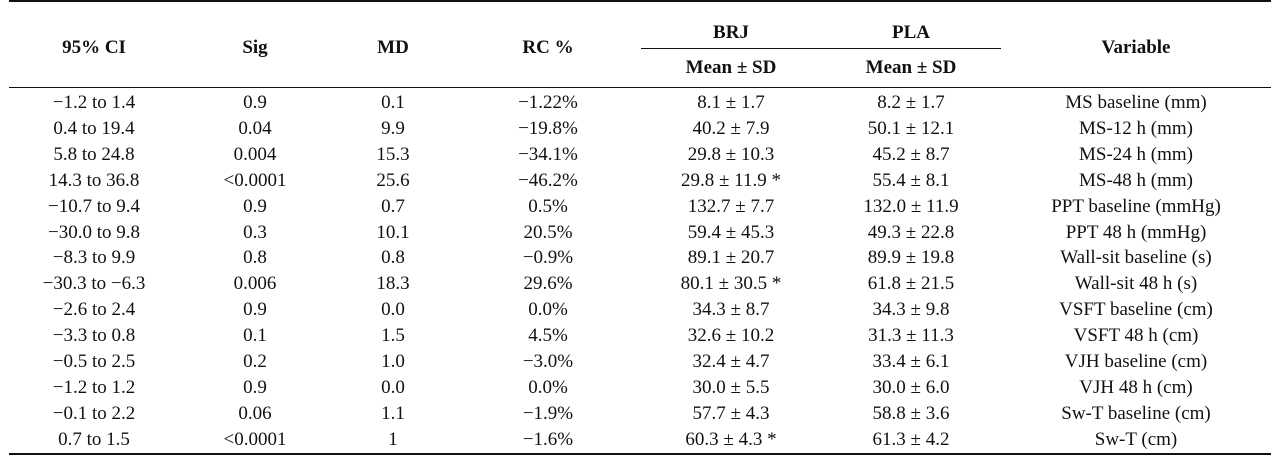  What do you see at coordinates (94, 206) in the screenshot?
I see `cell-ci: −10.7 to 9.4` at bounding box center [94, 206].